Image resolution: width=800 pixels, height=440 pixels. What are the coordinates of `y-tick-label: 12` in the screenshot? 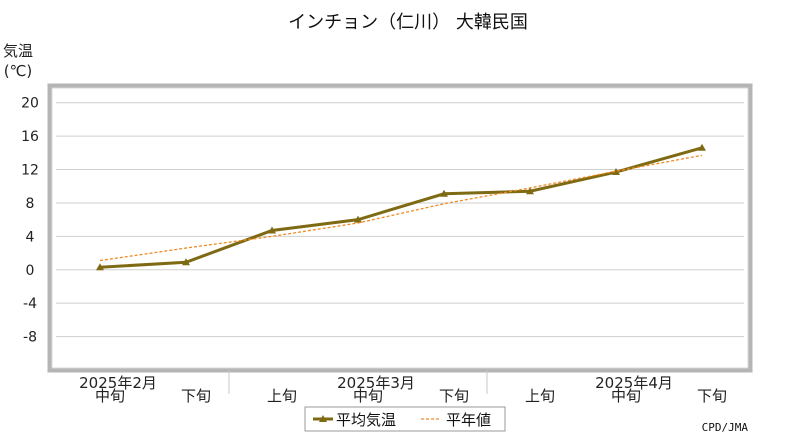 It's located at (30, 171).